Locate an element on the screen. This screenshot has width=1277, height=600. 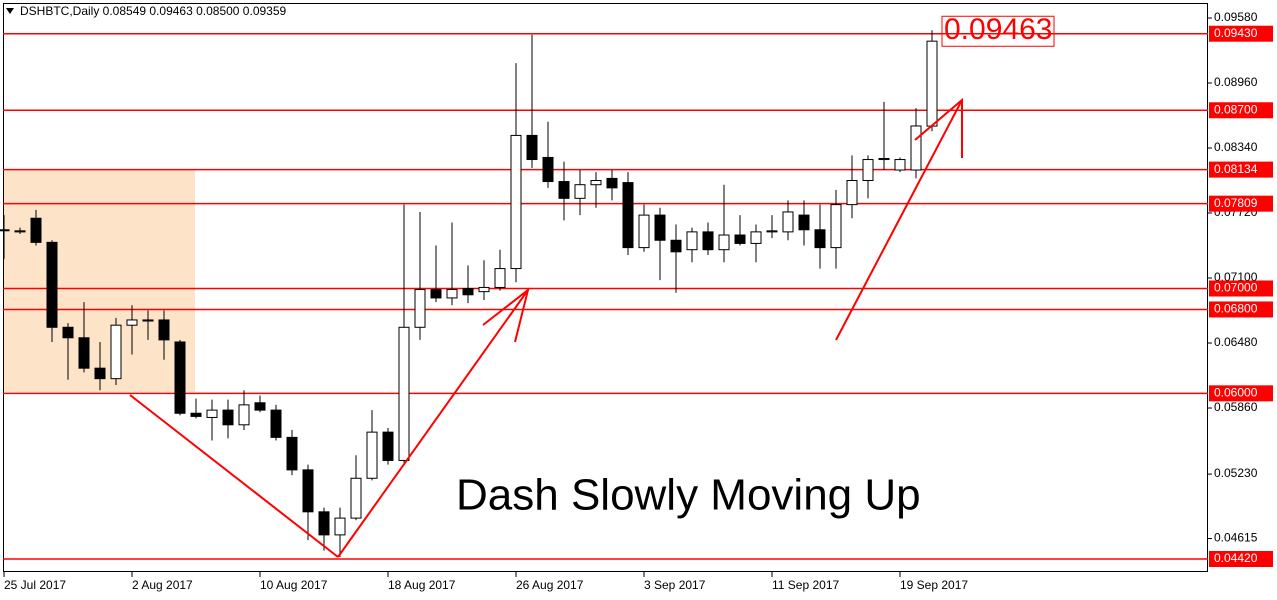
x-tick-label: 19 Sep 2017 is located at coordinates (934, 585).